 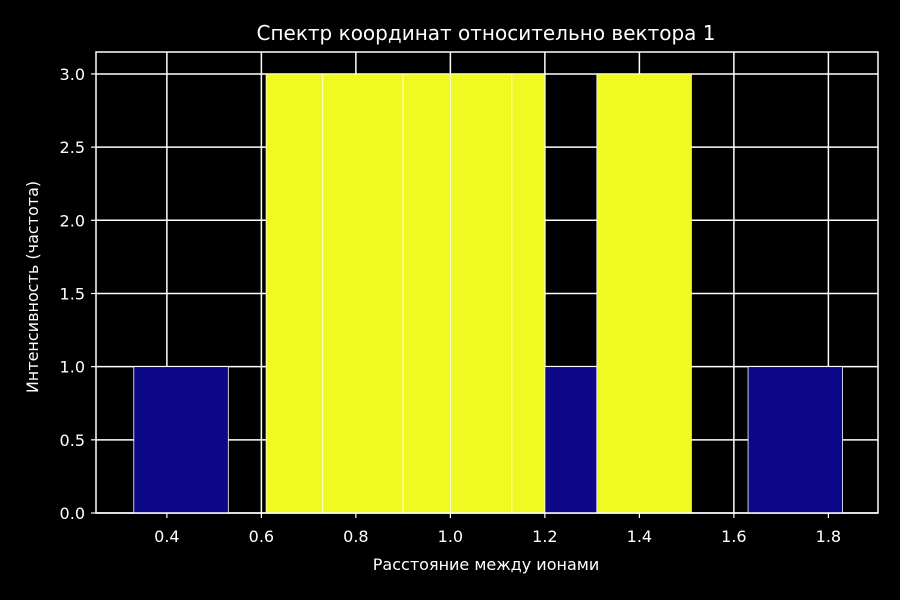 What do you see at coordinates (486, 564) in the screenshot?
I see `x-axis-label: Расстояние между ионами` at bounding box center [486, 564].